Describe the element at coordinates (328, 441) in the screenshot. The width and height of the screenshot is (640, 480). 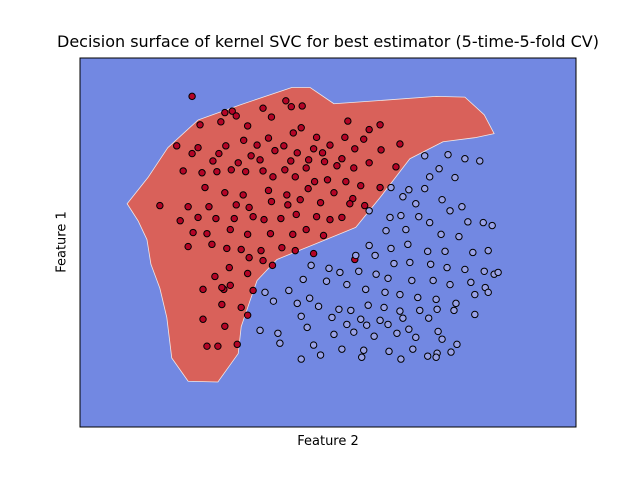
I see `x-axis-label: Feature 2` at that location.